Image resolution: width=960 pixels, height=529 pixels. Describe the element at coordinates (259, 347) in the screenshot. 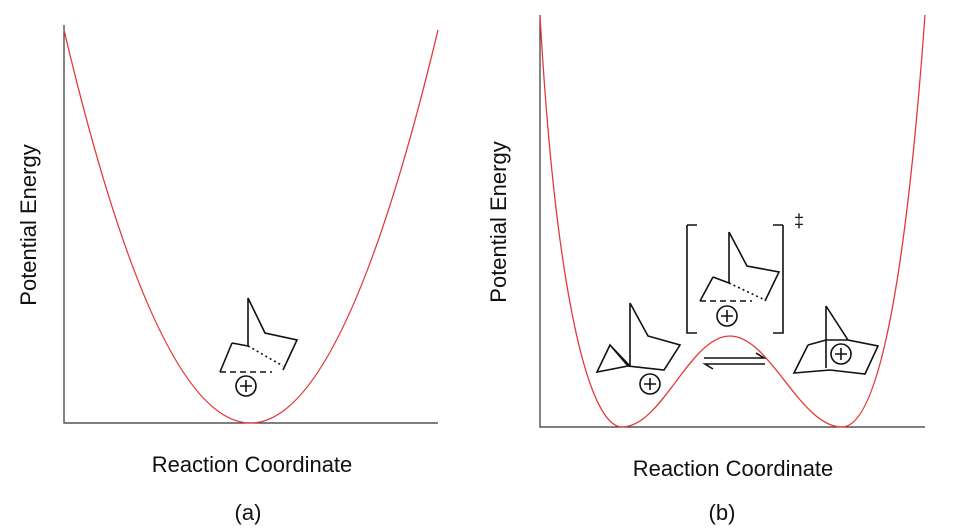

I see `molecule` at that location.